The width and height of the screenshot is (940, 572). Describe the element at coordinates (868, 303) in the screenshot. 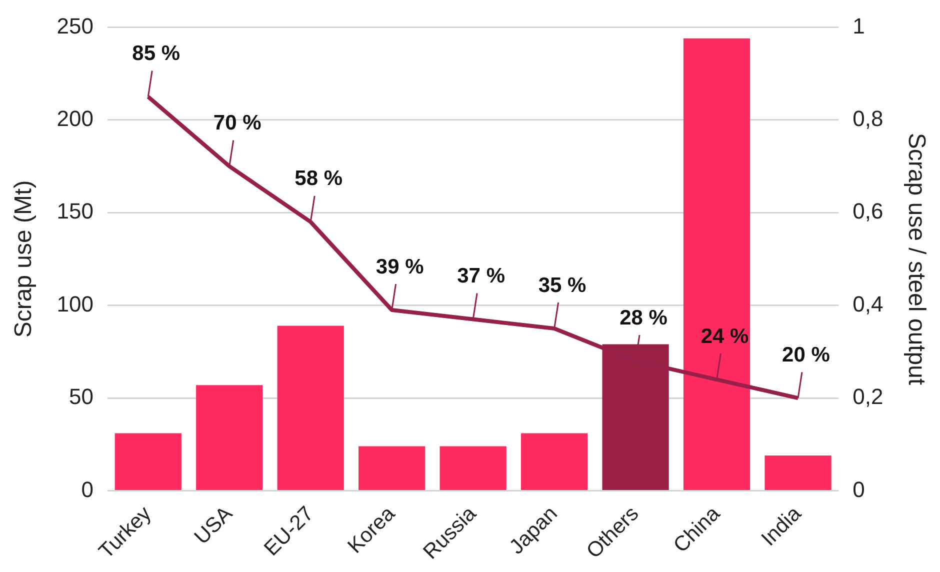

I see `y2-tick-label: 0,4` at that location.